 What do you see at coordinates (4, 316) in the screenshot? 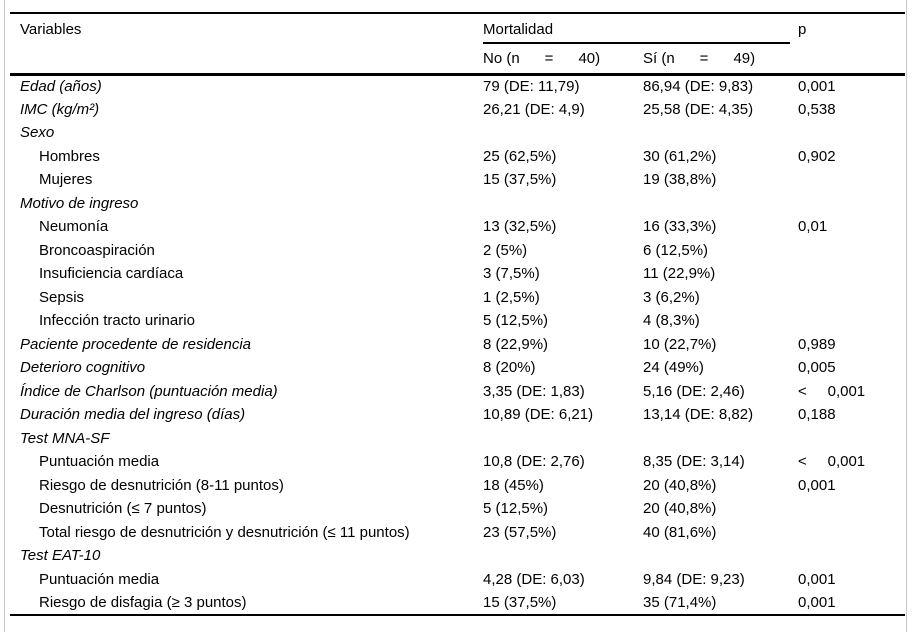
I see `page-edge-line-left` at bounding box center [4, 316].